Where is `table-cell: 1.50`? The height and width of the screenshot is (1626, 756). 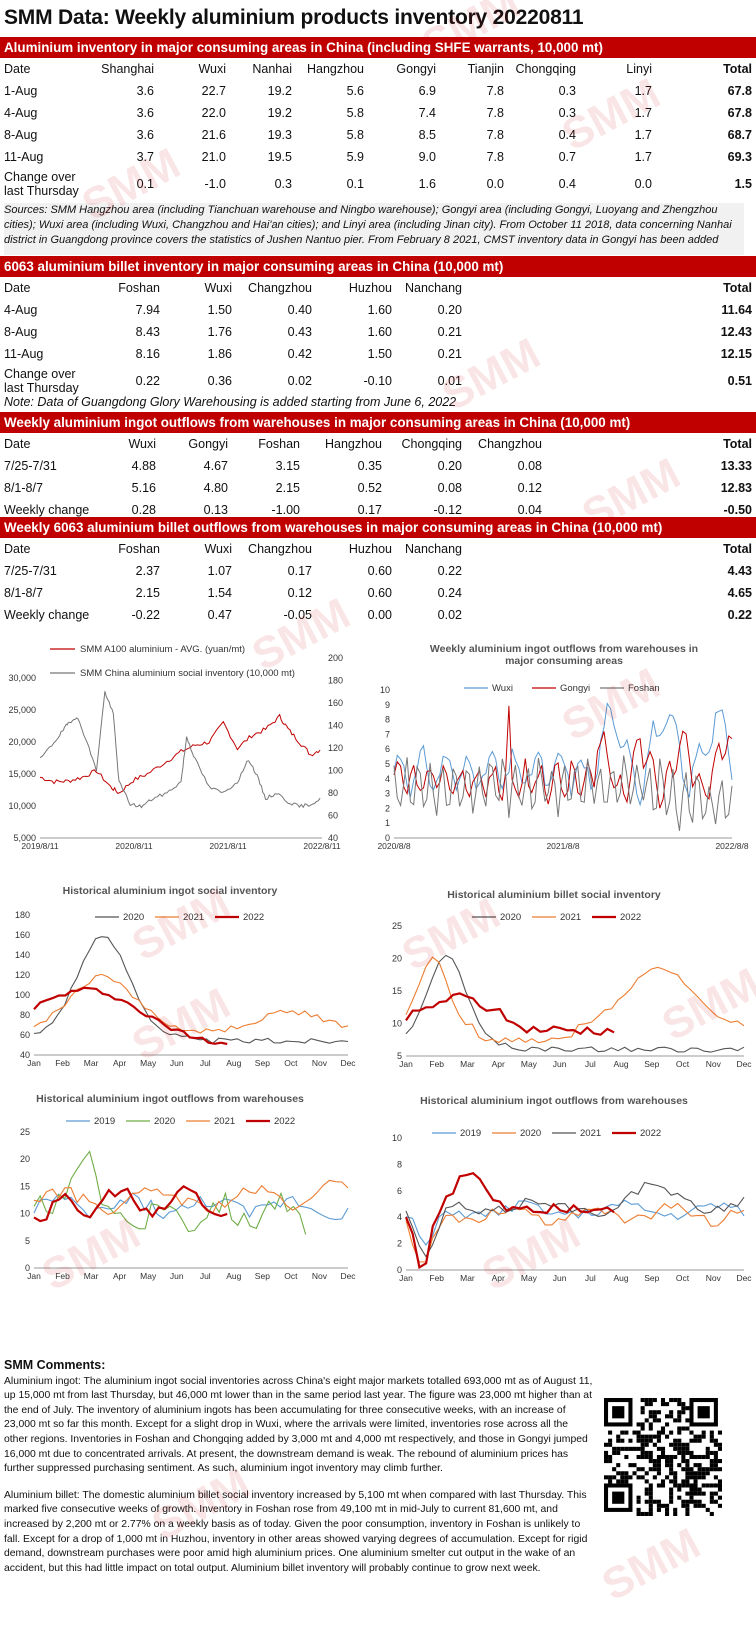 table-cell: 1.50 is located at coordinates (219, 310).